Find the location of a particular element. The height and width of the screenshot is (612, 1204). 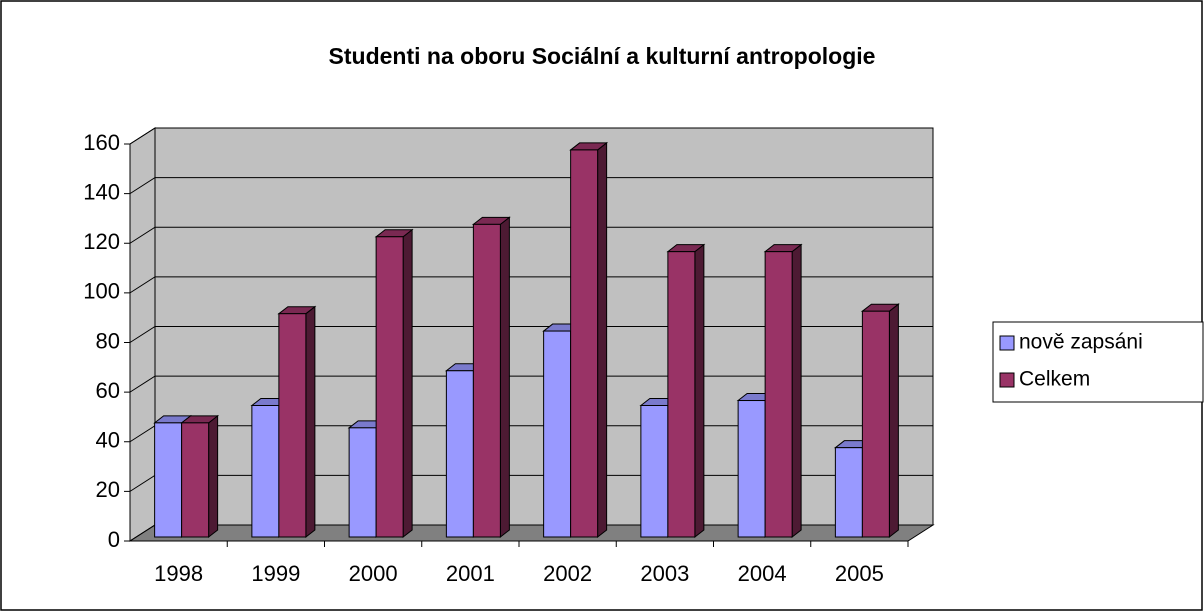

y-tick-label: 0 is located at coordinates (114, 539).